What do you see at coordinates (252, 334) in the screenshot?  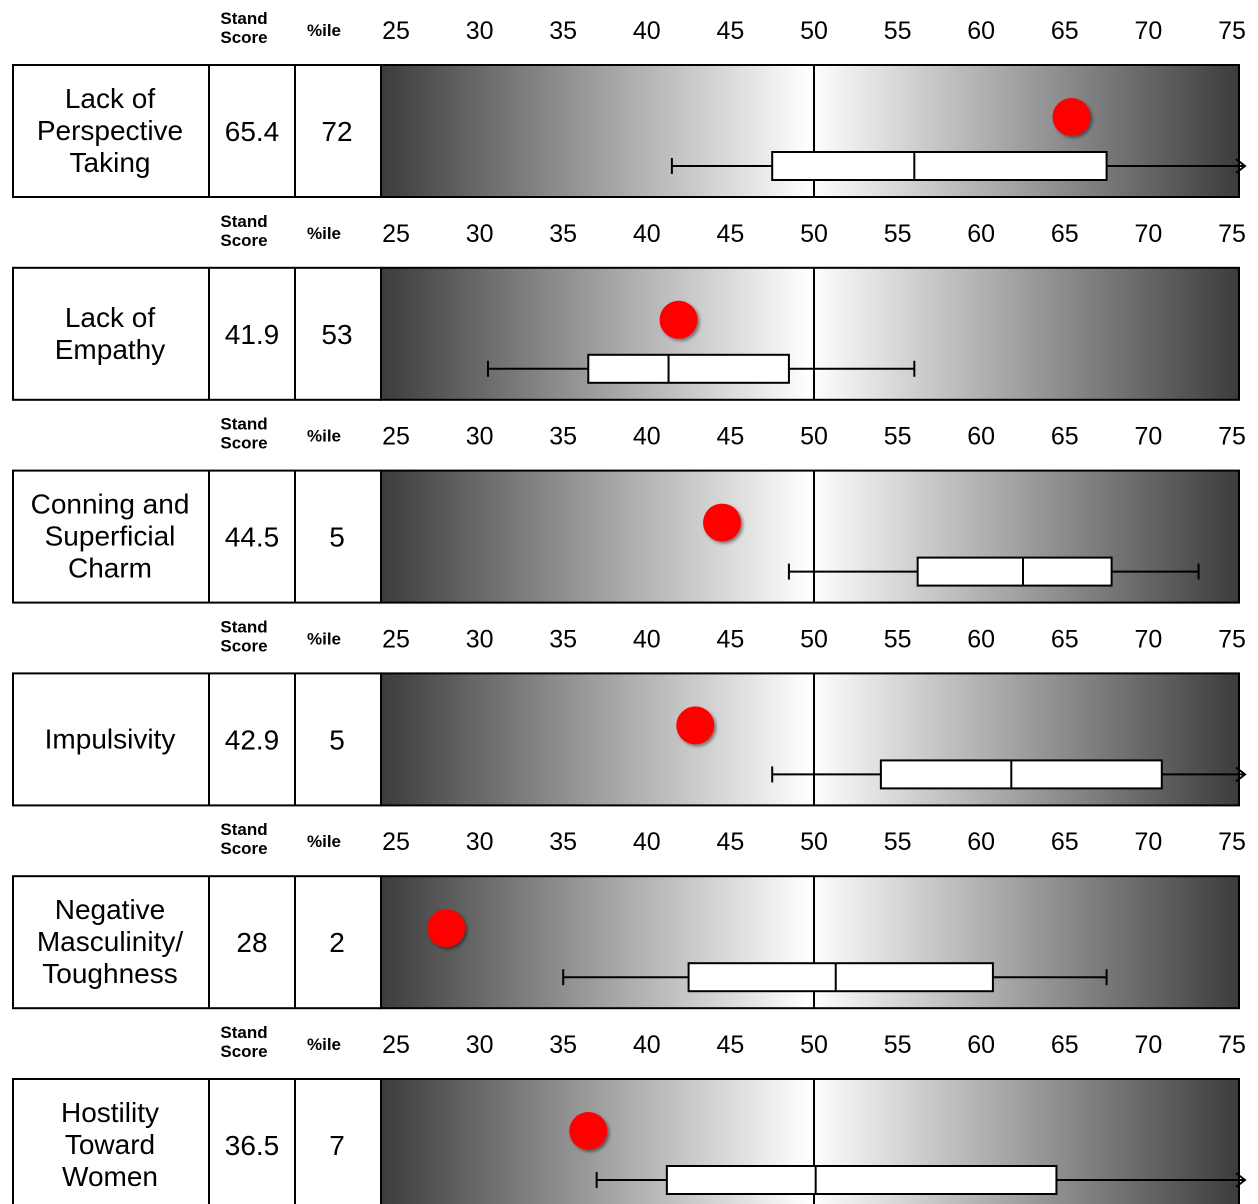 I see `stand-score-value: 41.9` at bounding box center [252, 334].